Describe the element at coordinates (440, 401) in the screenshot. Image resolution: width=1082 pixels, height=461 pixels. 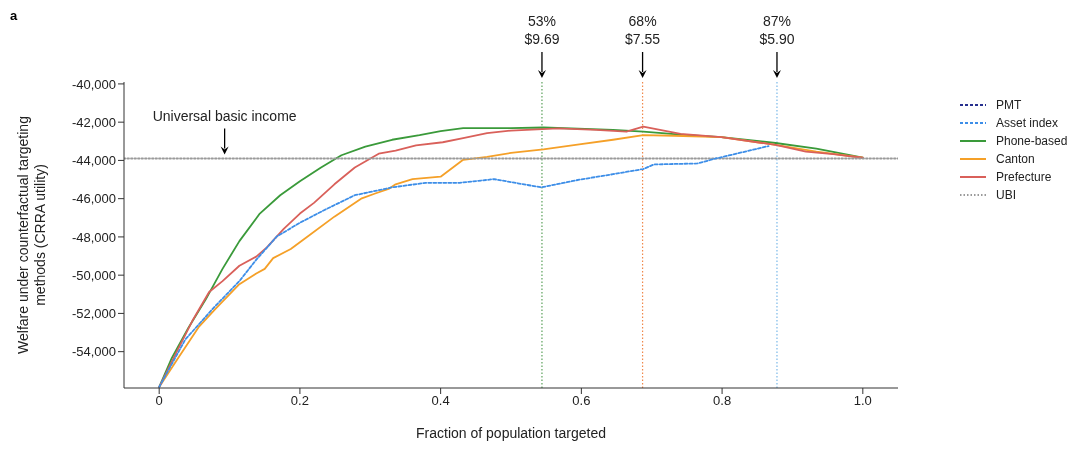
I see `x-tick-label: 0.4` at that location.